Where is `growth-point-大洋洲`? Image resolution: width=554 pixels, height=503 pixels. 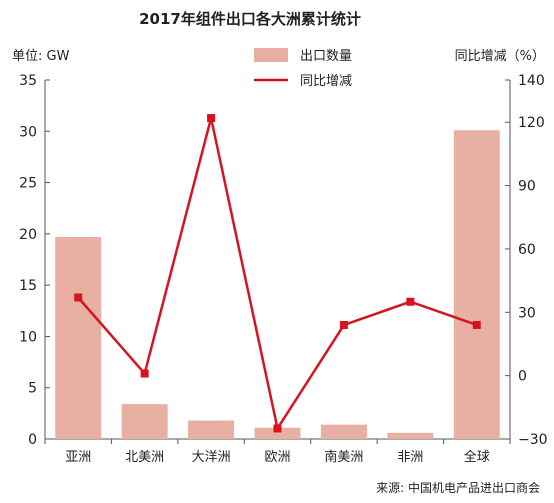 growth-point-大洋洲 is located at coordinates (211, 118).